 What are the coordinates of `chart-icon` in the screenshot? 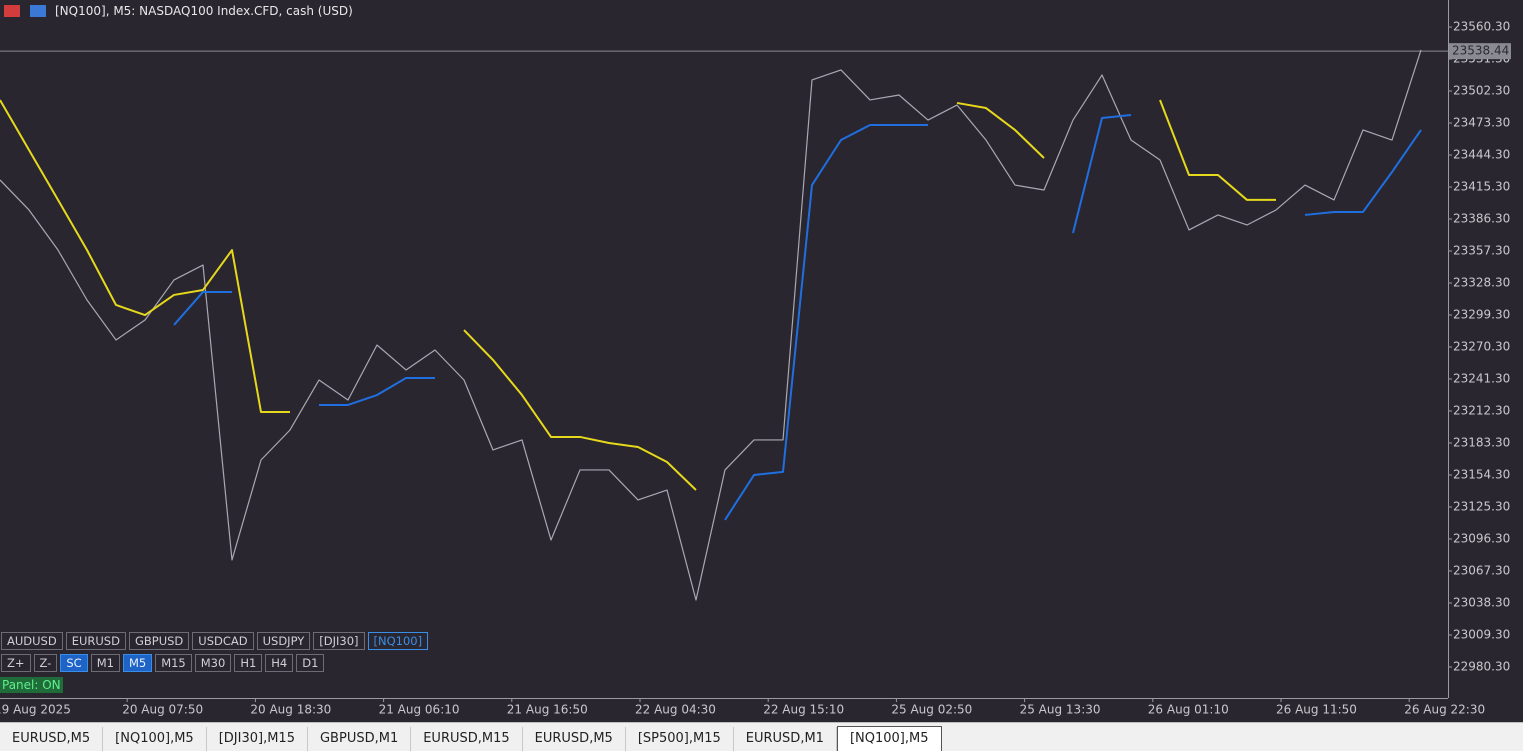 It's located at (38, 11).